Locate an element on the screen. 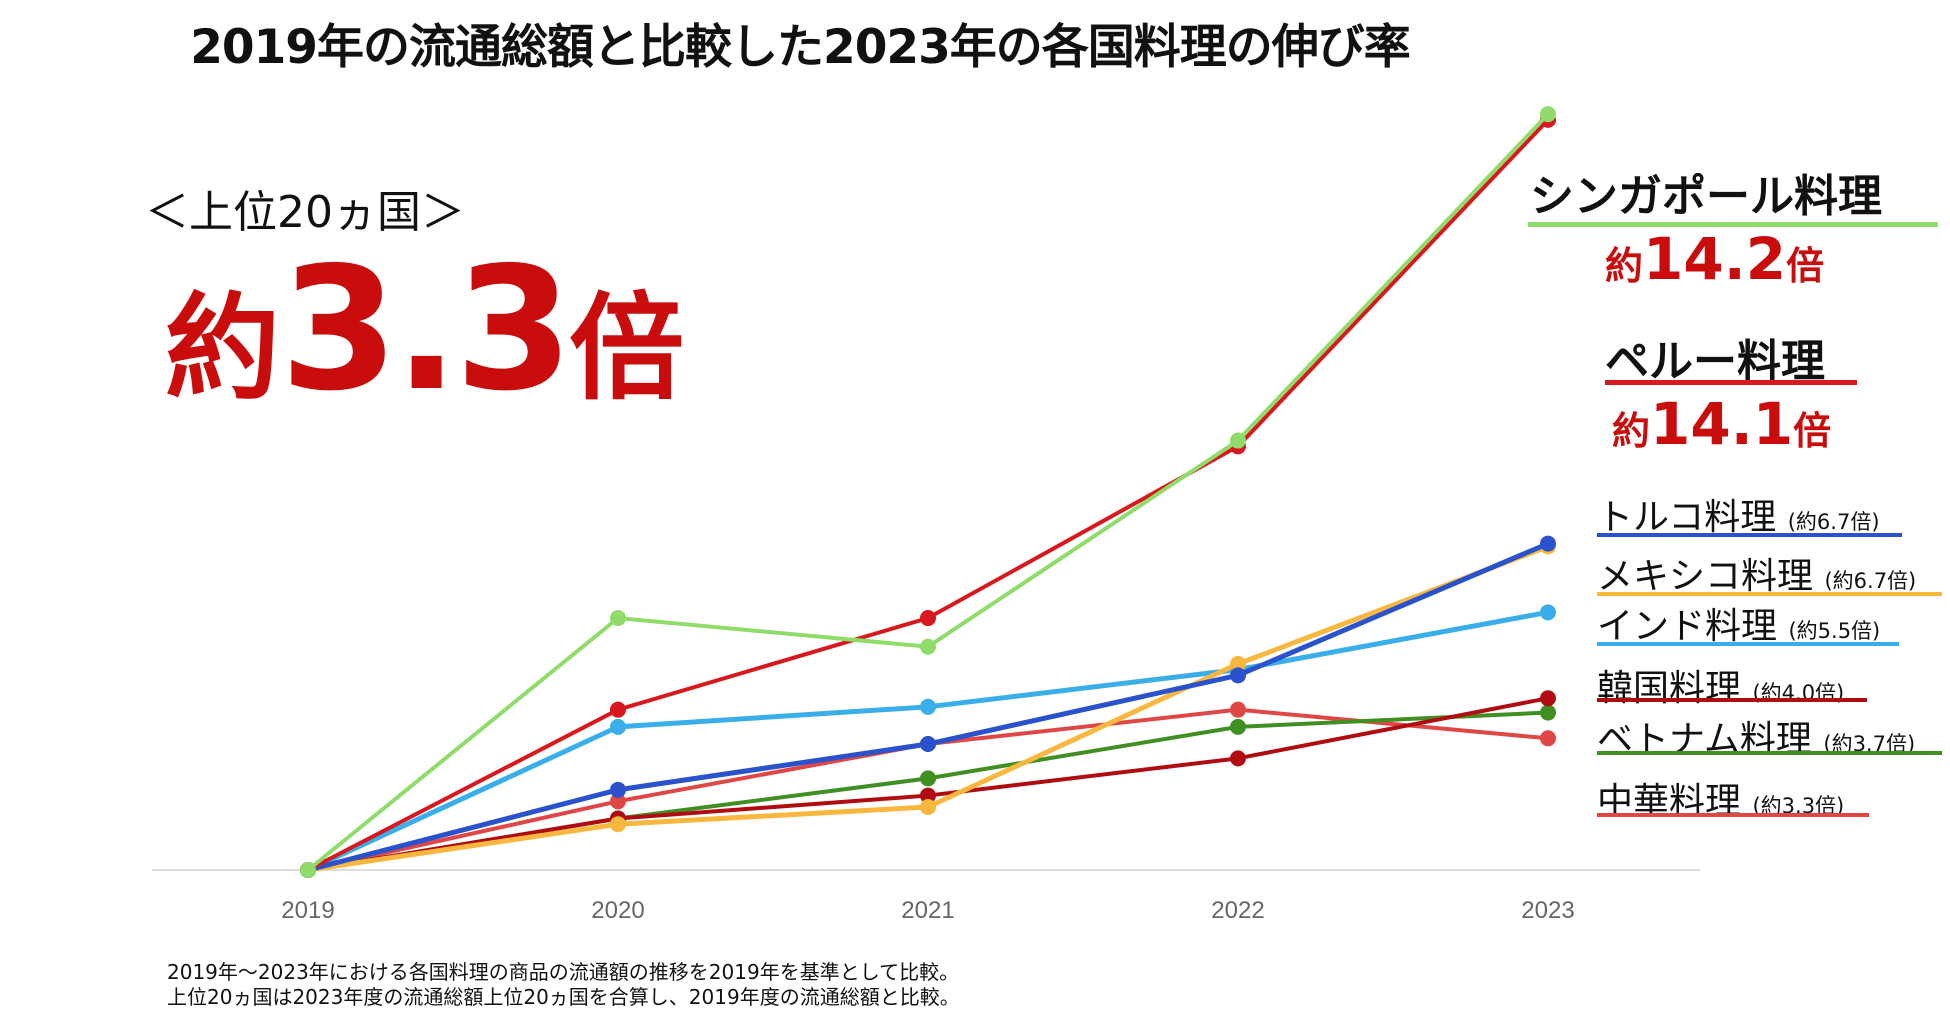 The height and width of the screenshot is (1031, 1950). legend-india: インド料理 (約5.5倍) is located at coordinates (1738, 623).